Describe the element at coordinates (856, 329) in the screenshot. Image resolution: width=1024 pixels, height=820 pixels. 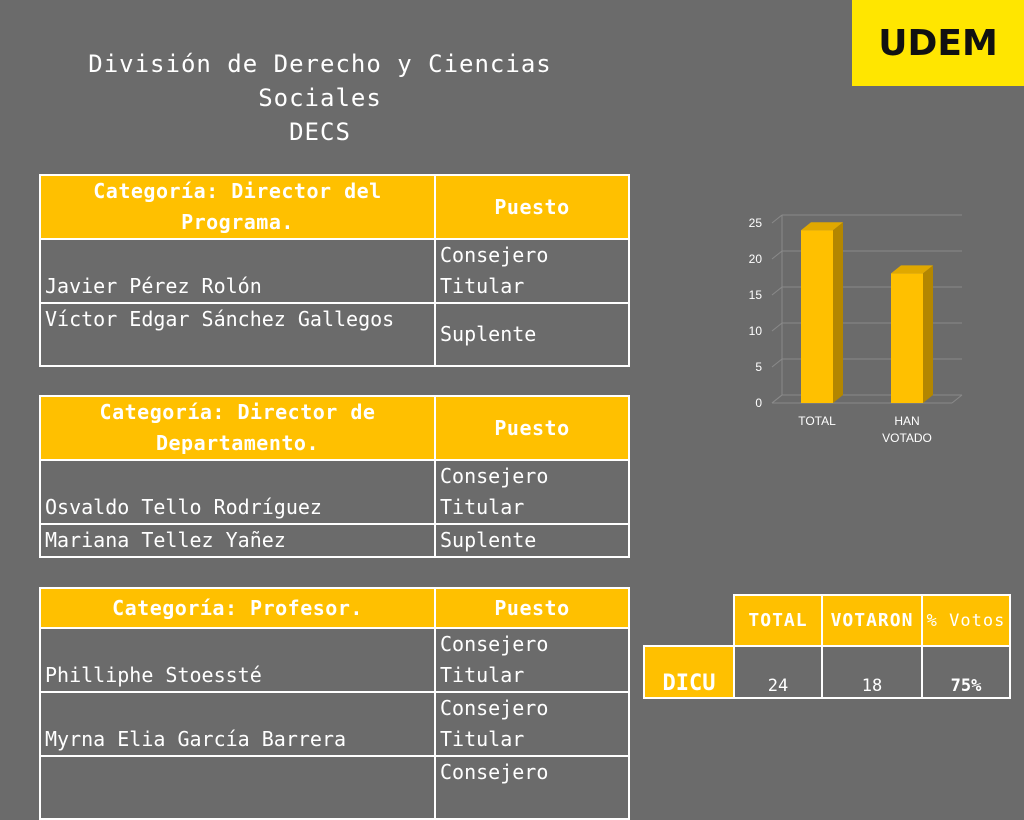
I see `votes-bar-chart: 0 5 10 15 20 25 TOTAL HAN VOTADO` at that location.